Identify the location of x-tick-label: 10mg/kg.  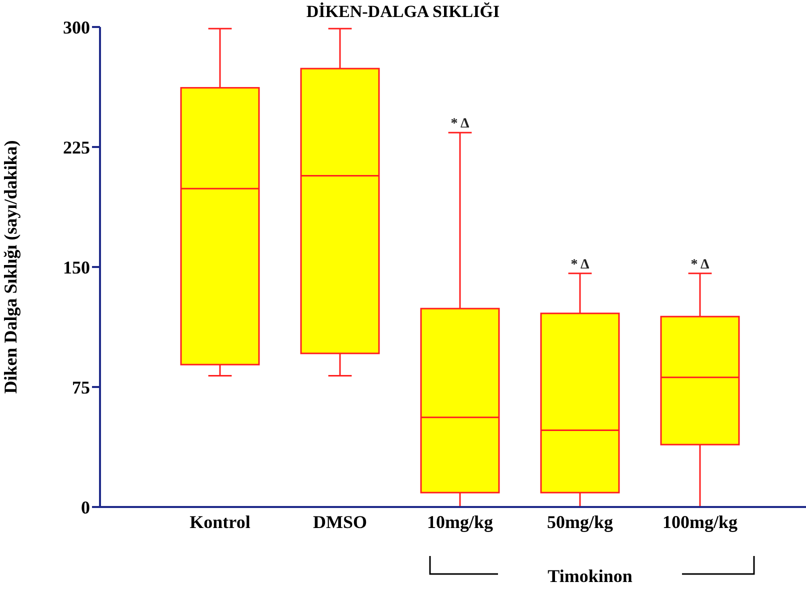
(460, 522).